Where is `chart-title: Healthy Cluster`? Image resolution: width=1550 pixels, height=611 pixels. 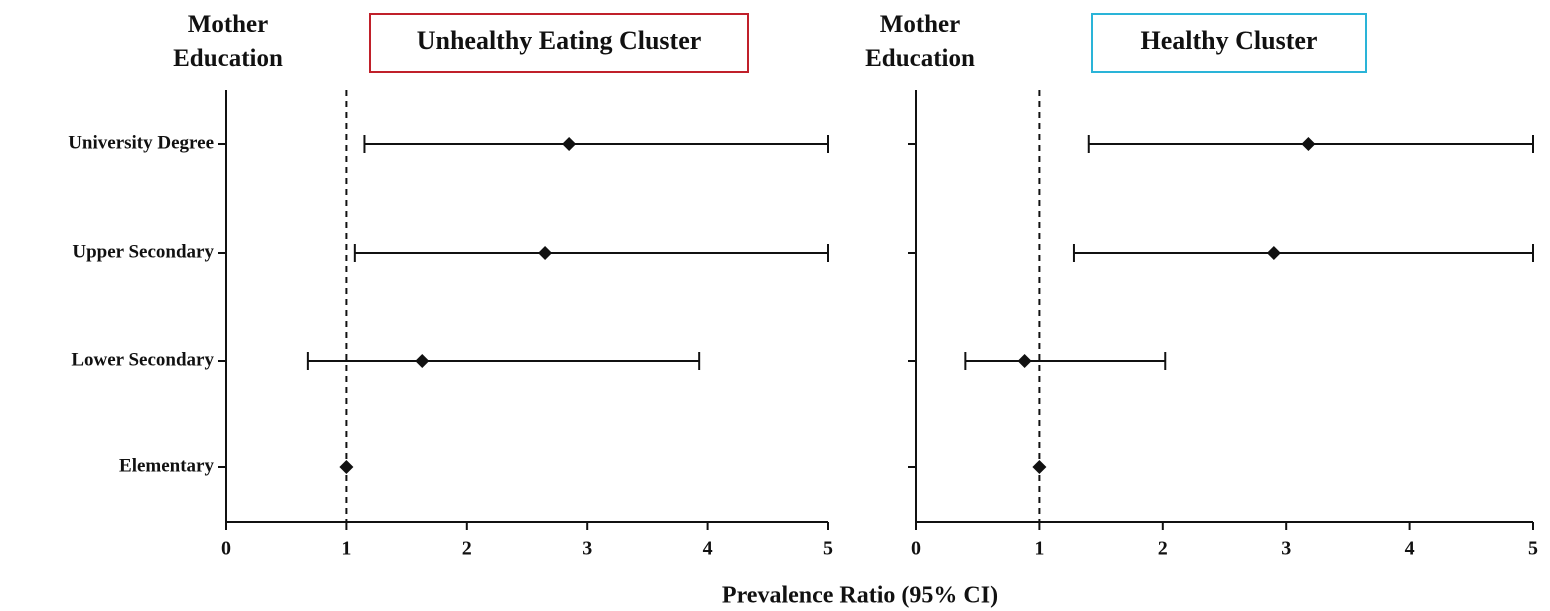 chart-title: Healthy Cluster is located at coordinates (1229, 40).